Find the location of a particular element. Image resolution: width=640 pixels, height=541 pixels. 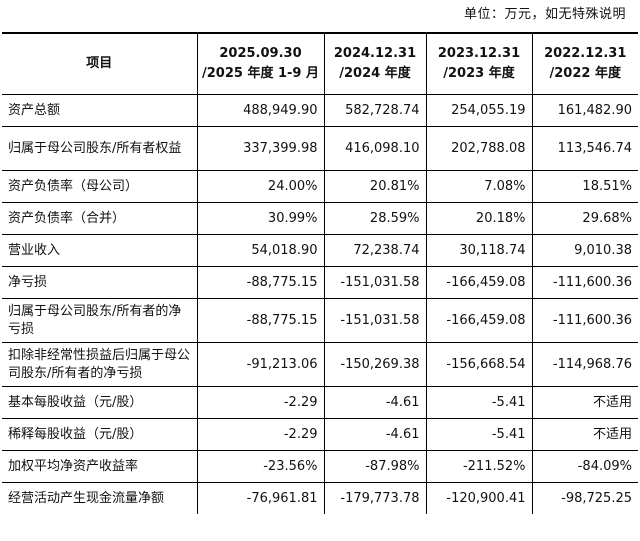

row-label: 资产负债率（母公司） is located at coordinates (99, 186).